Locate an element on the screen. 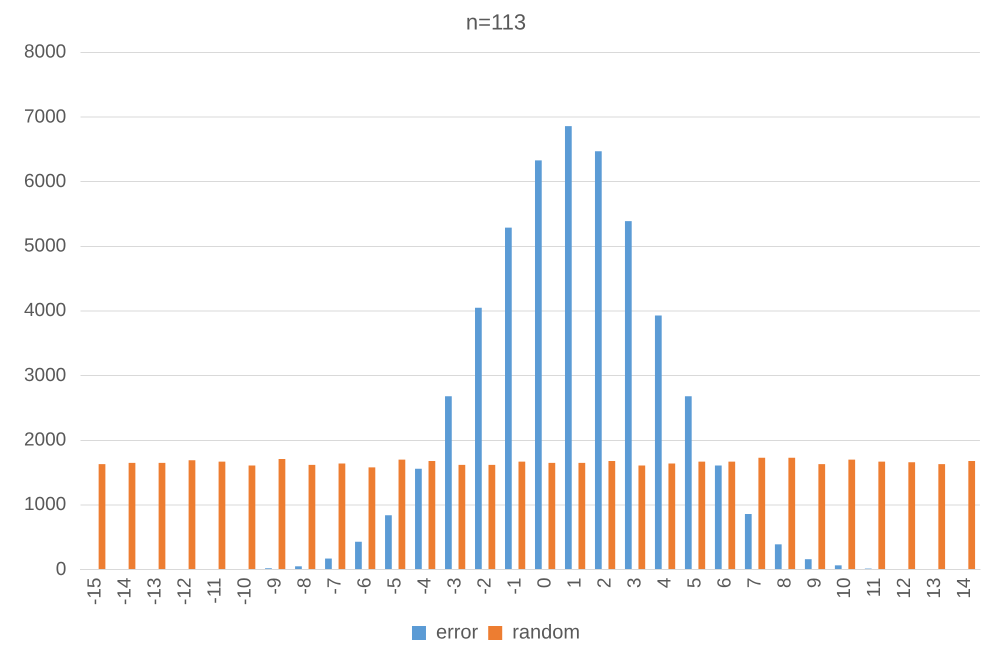 This screenshot has height=657, width=996. x-tick-label: 8 is located at coordinates (785, 583).